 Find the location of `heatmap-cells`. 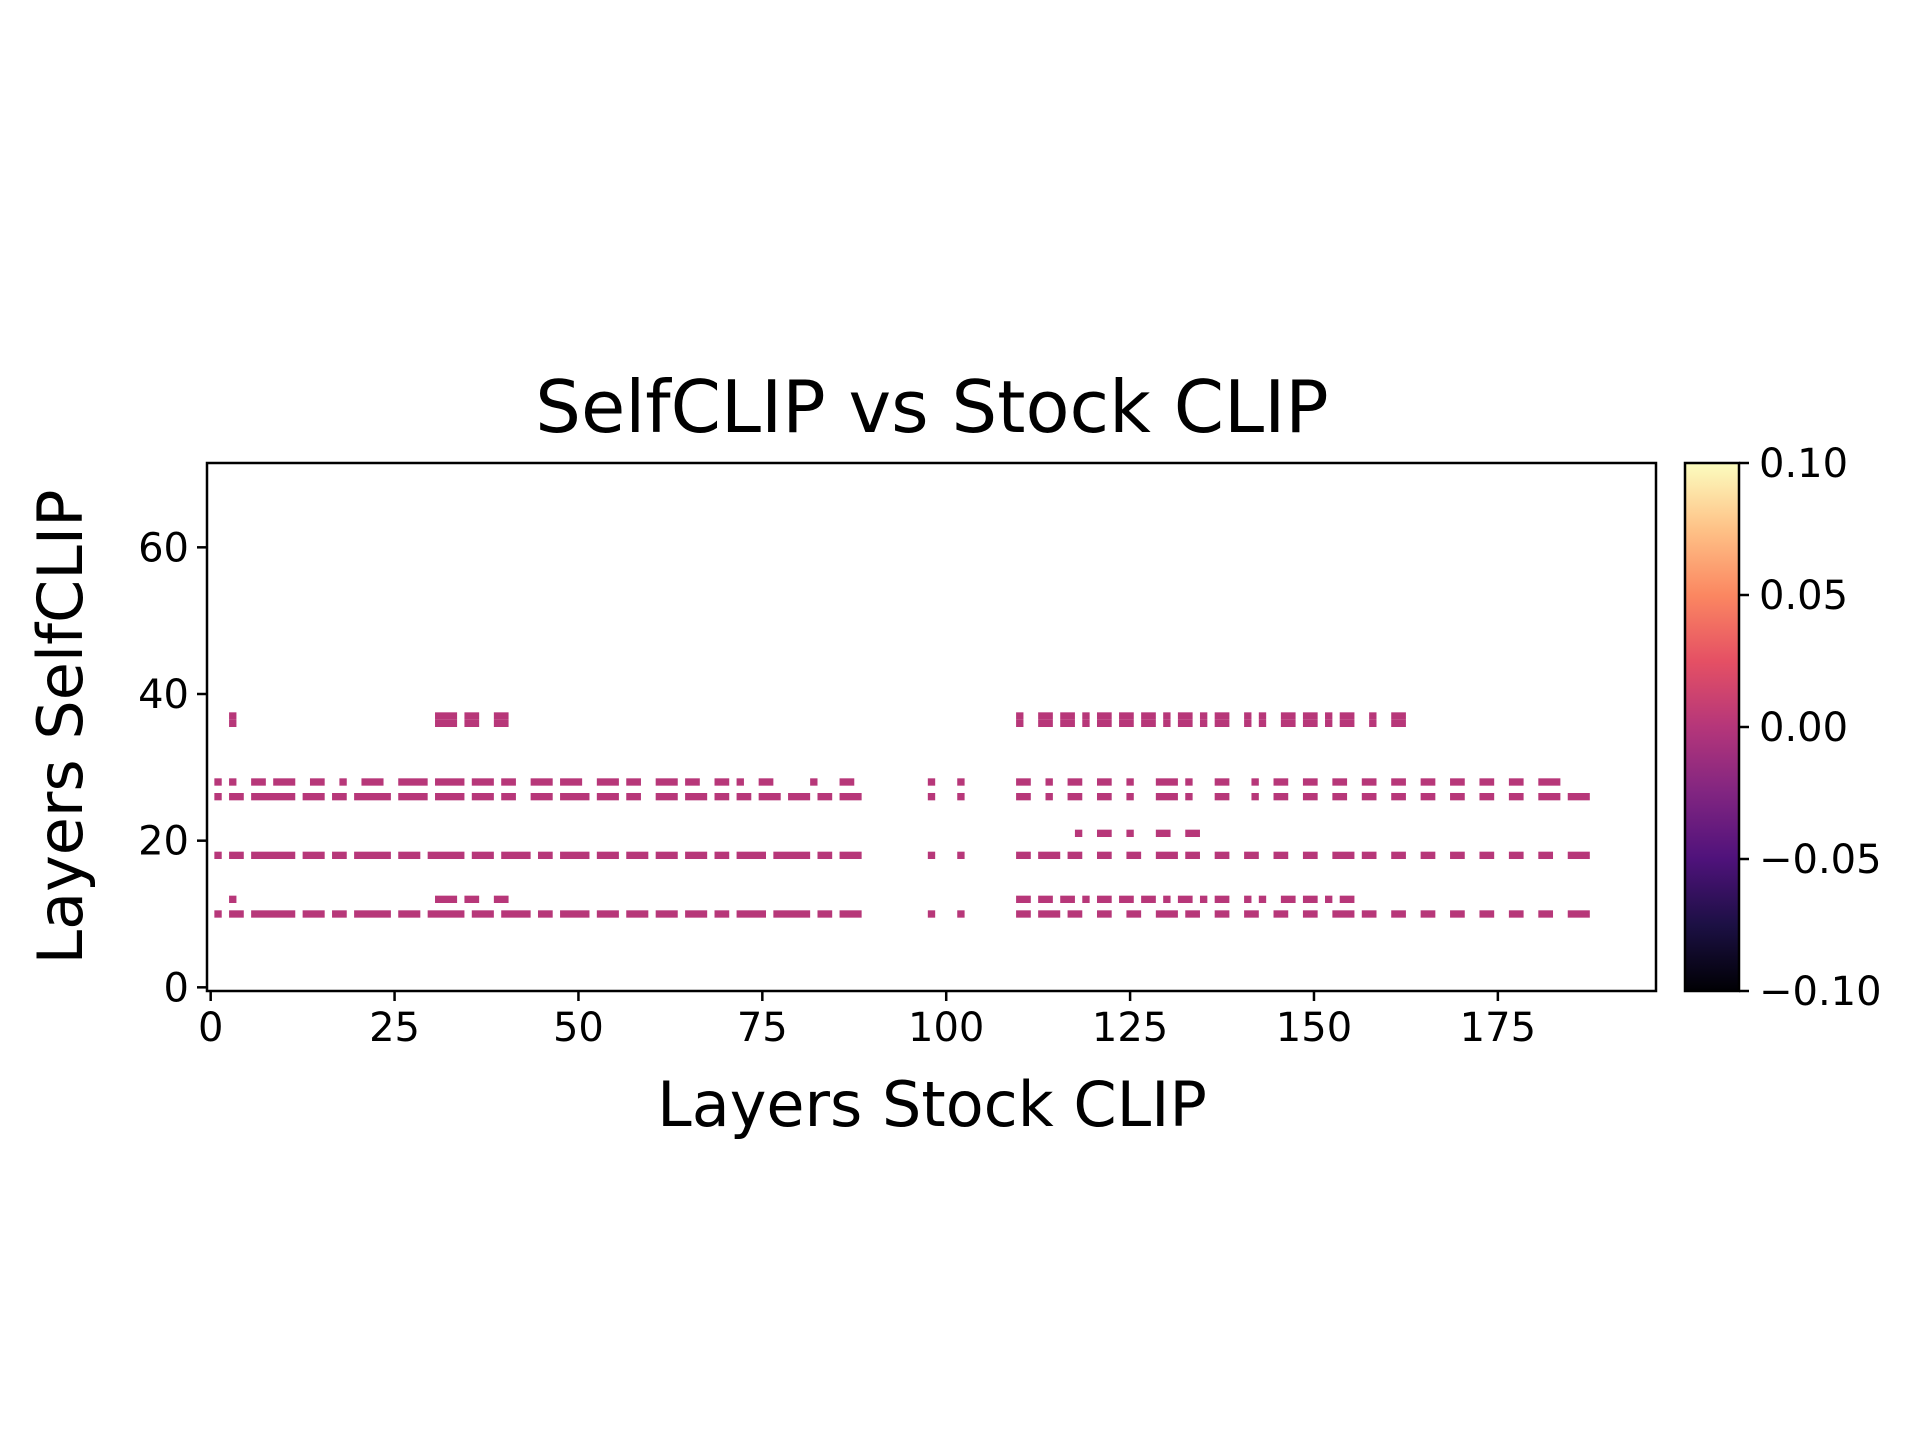

heatmap-cells is located at coordinates (902, 815).